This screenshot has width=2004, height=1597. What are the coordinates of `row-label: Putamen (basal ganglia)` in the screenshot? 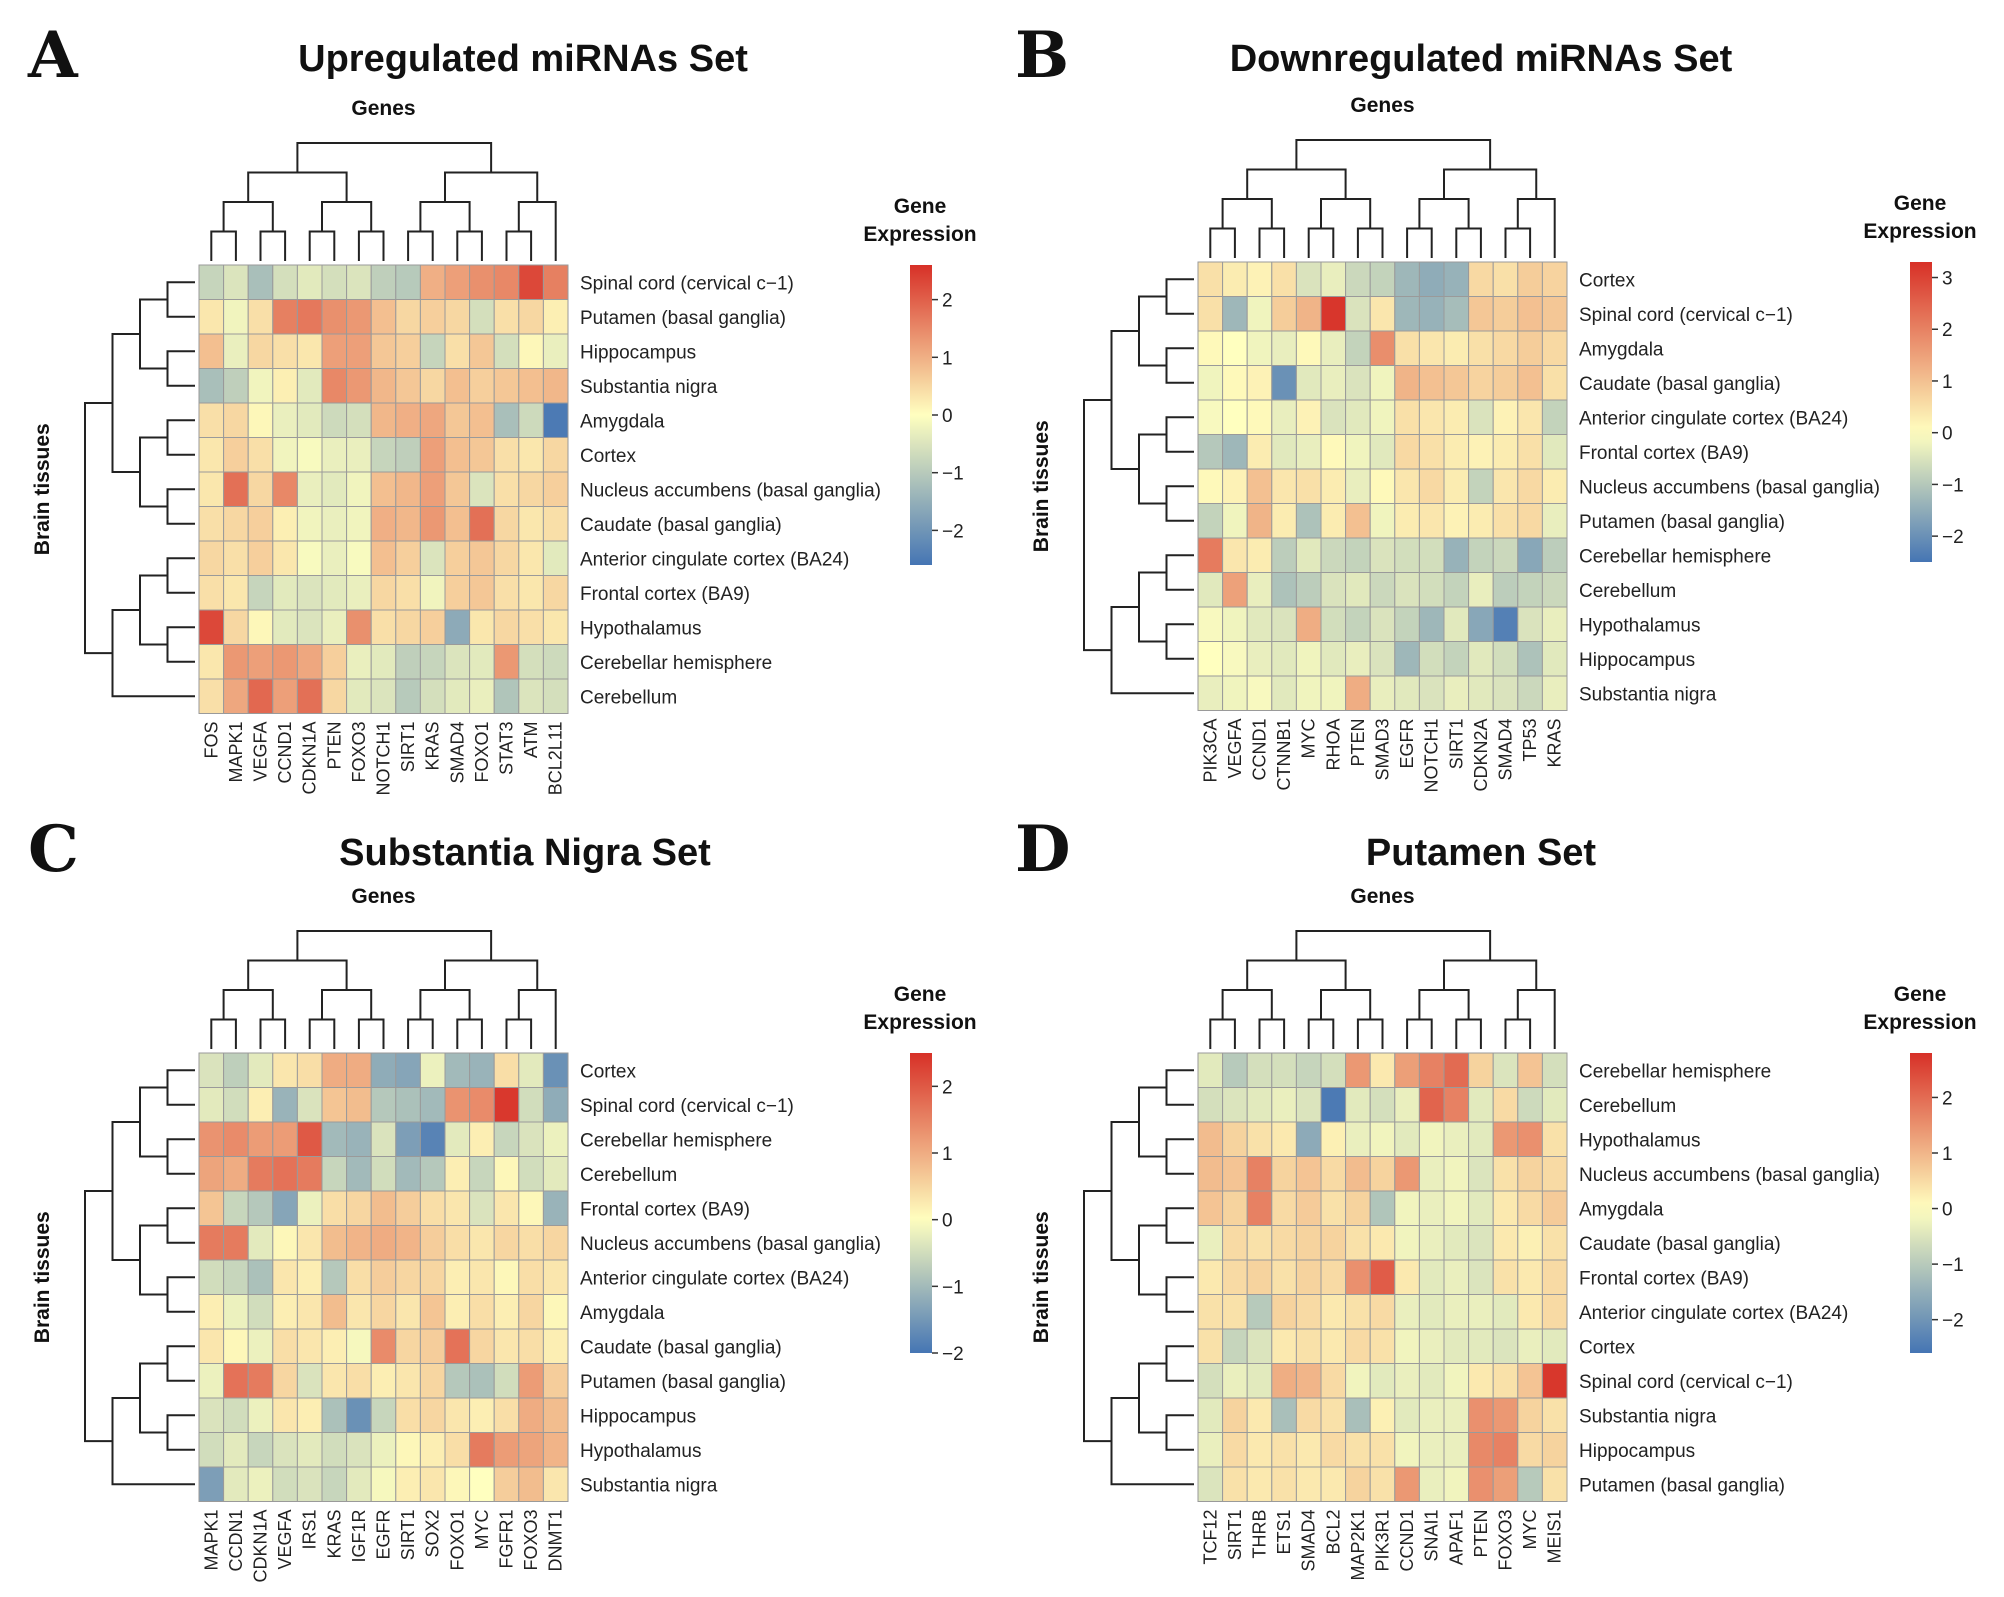 It's located at (1682, 522).